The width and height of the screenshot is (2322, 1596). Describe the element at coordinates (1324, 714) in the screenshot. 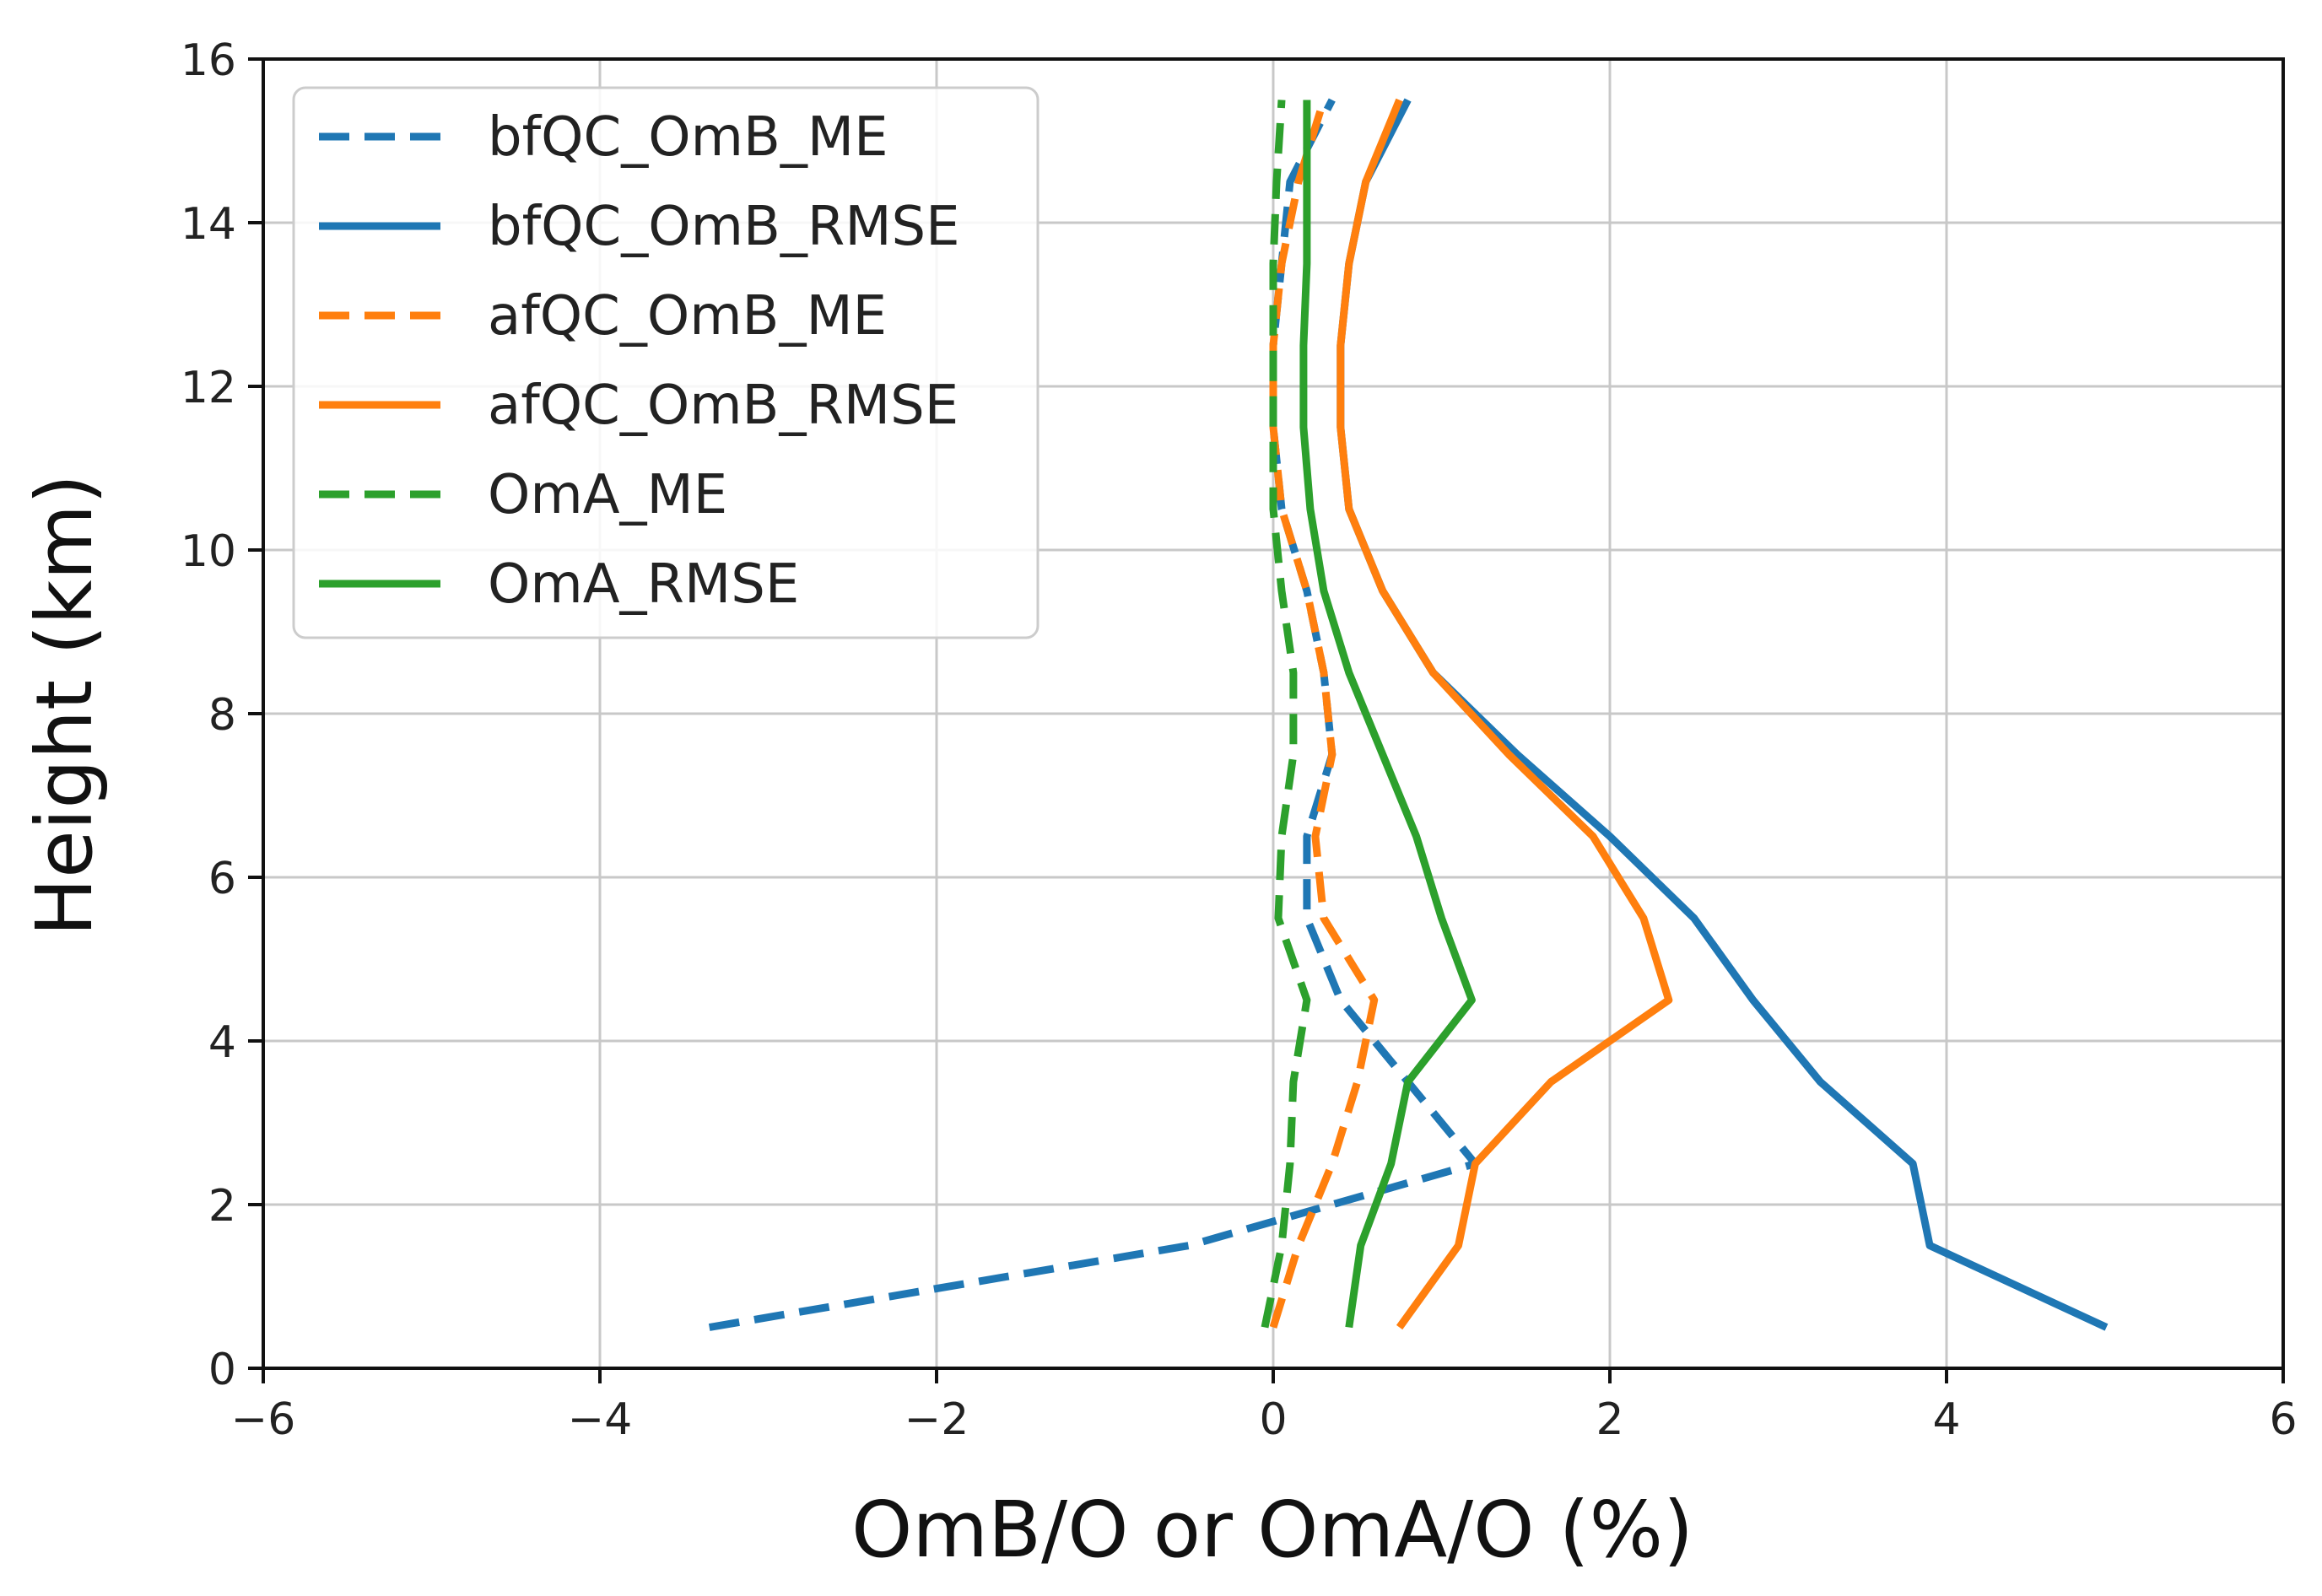

I see `series-line-afqc-omb-me` at that location.